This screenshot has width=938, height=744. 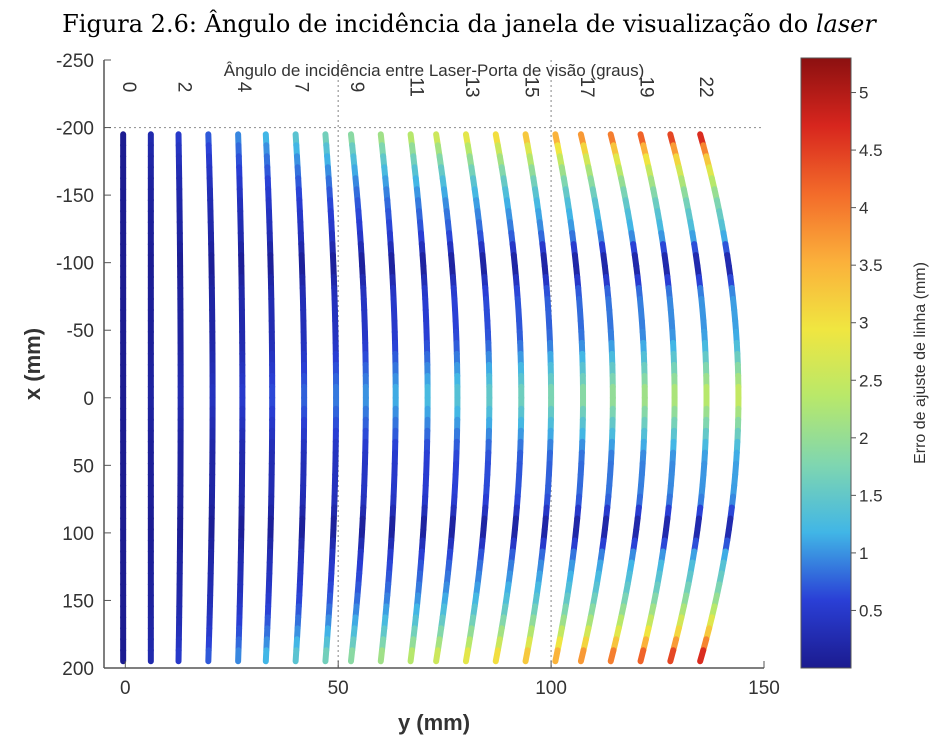 What do you see at coordinates (863, 438) in the screenshot?
I see `colorbar-tick-label-2: 2` at bounding box center [863, 438].